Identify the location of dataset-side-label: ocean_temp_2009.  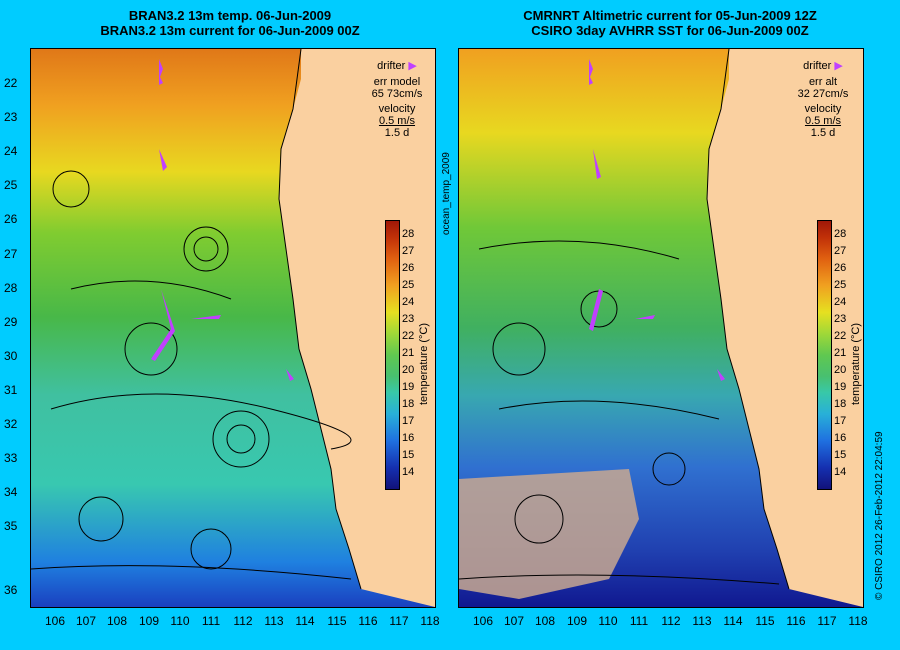
(446, 193).